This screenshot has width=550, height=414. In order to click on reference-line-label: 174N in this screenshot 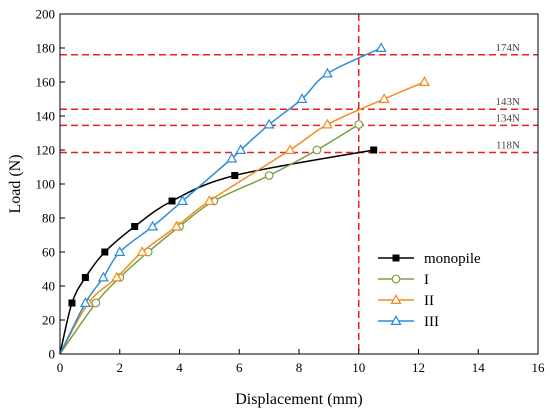, I will do `click(508, 48)`.